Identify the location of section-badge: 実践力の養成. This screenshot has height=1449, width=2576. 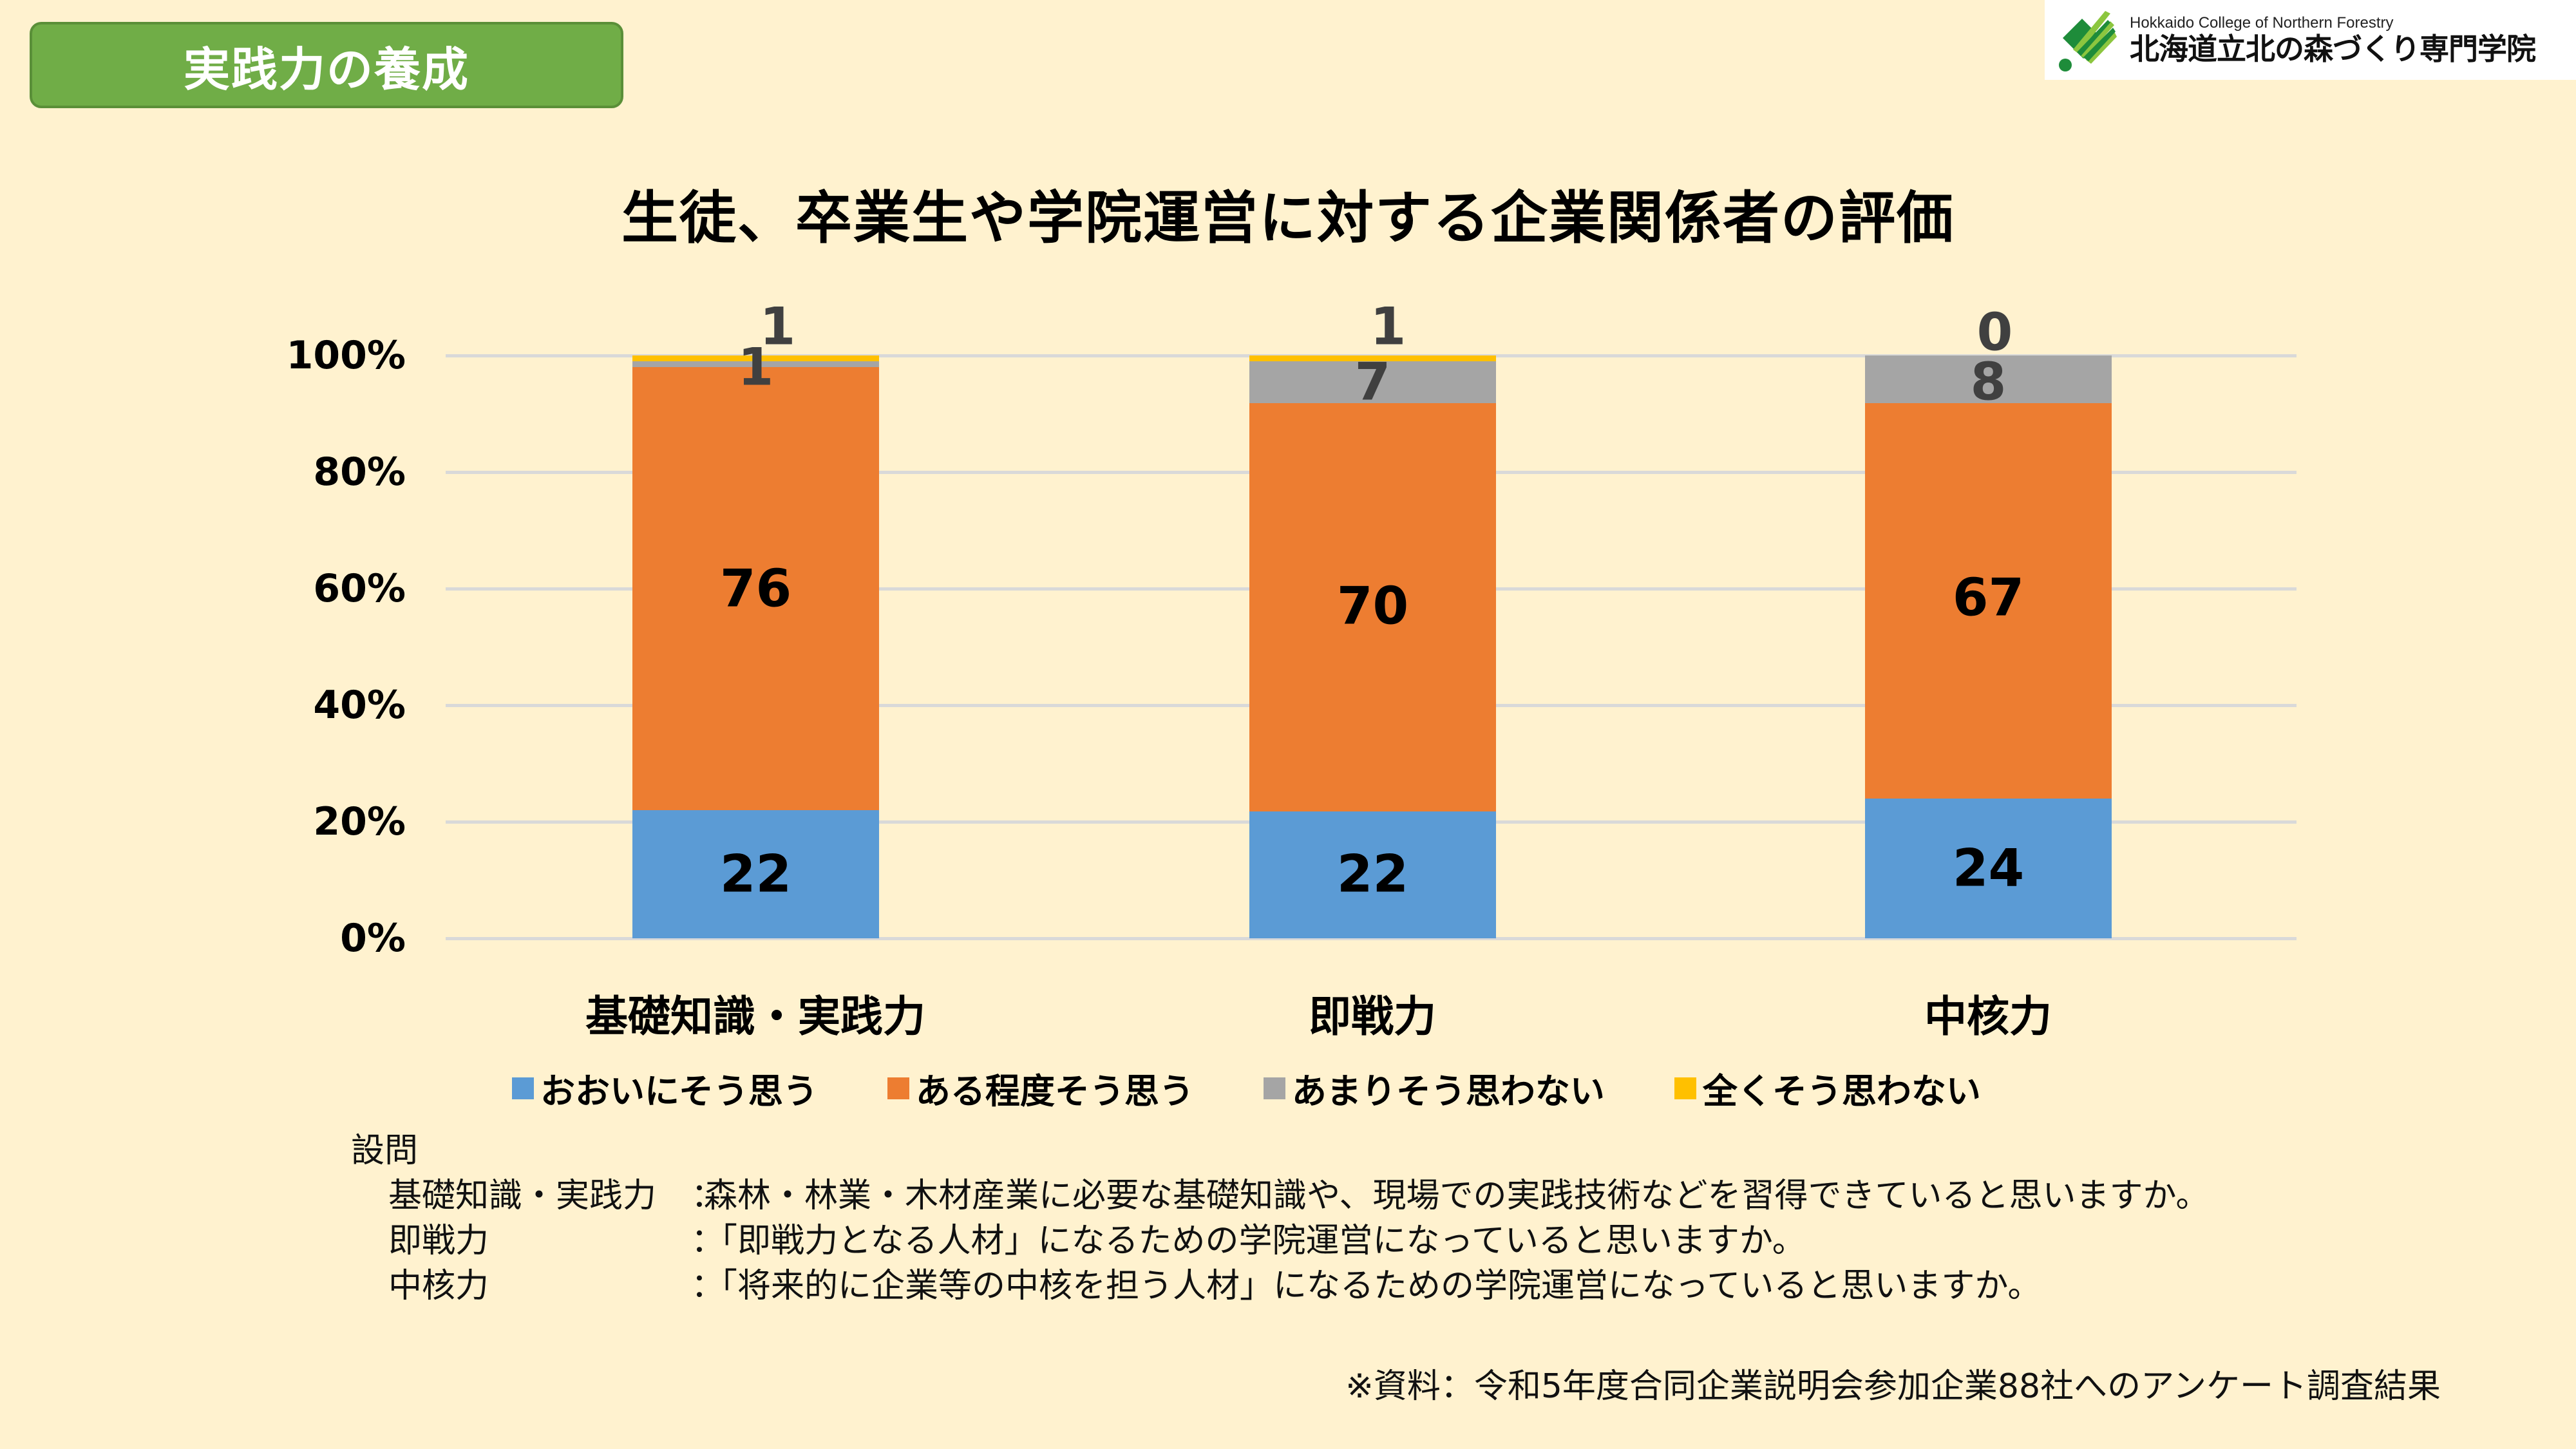
(326, 65).